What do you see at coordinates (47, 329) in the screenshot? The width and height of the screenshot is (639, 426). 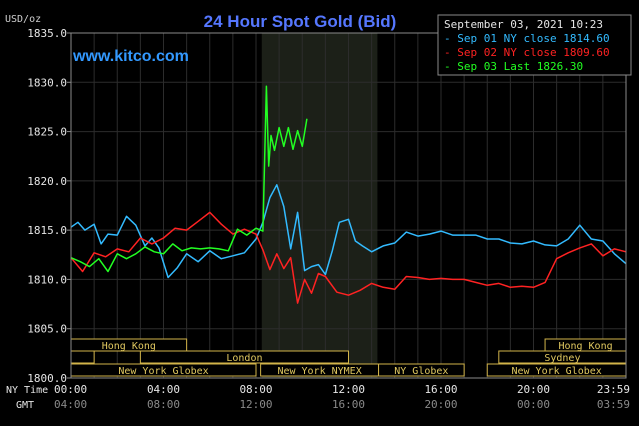 I see `y-tick-label: 1805.0` at bounding box center [47, 329].